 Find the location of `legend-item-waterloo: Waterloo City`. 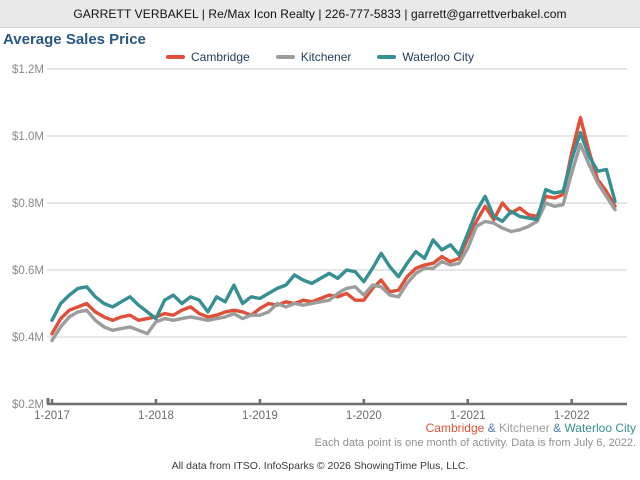

legend-item-waterloo: Waterloo City is located at coordinates (425, 57).